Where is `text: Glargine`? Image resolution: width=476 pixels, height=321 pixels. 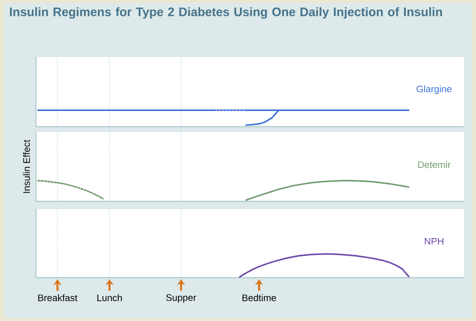
text: Glargine is located at coordinates (434, 89).